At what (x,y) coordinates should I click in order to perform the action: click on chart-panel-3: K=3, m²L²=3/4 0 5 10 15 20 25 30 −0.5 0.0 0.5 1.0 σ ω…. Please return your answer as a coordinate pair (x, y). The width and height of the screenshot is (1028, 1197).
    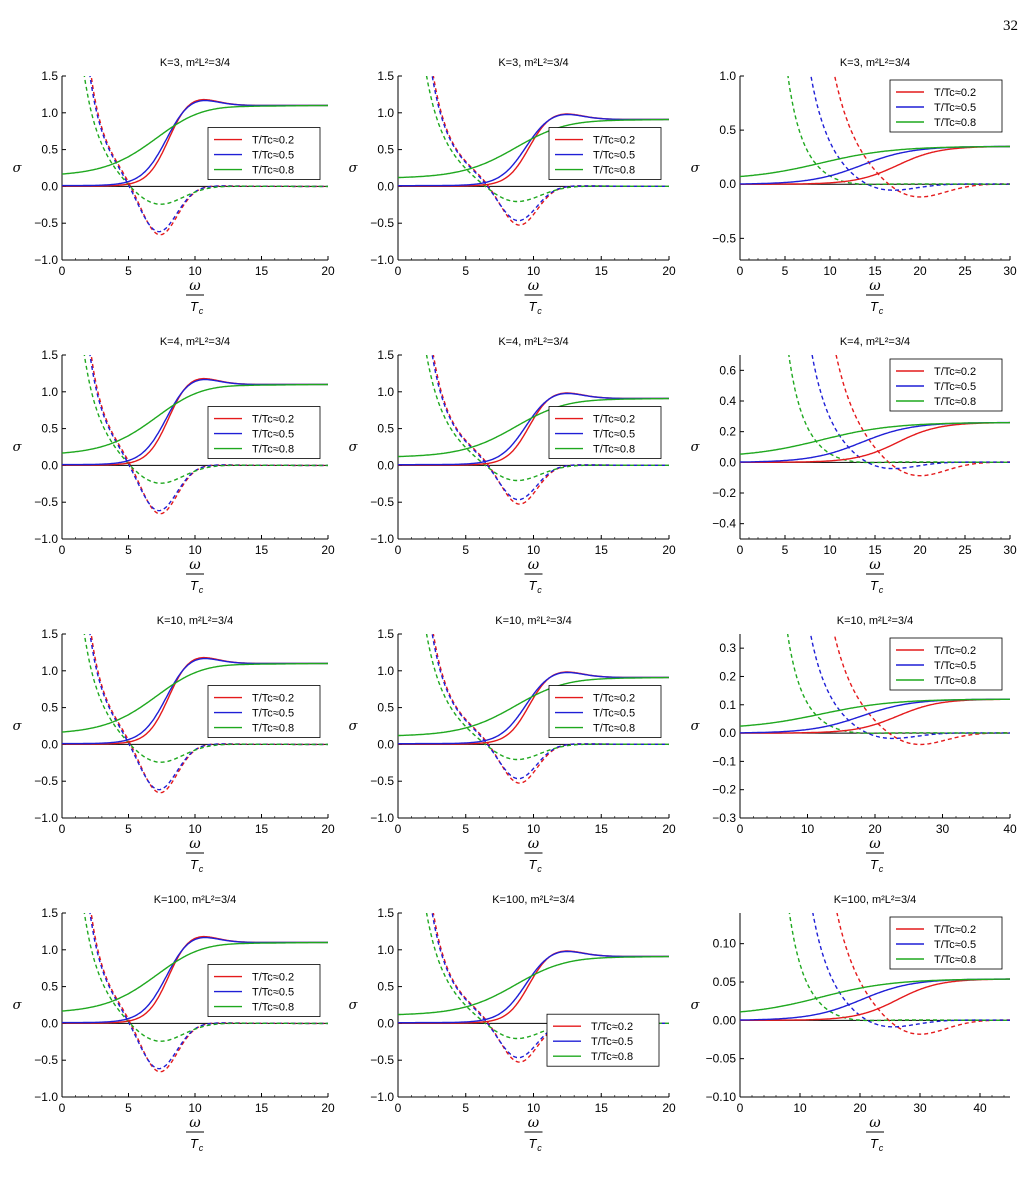
    Looking at the image, I should click on (854, 186).